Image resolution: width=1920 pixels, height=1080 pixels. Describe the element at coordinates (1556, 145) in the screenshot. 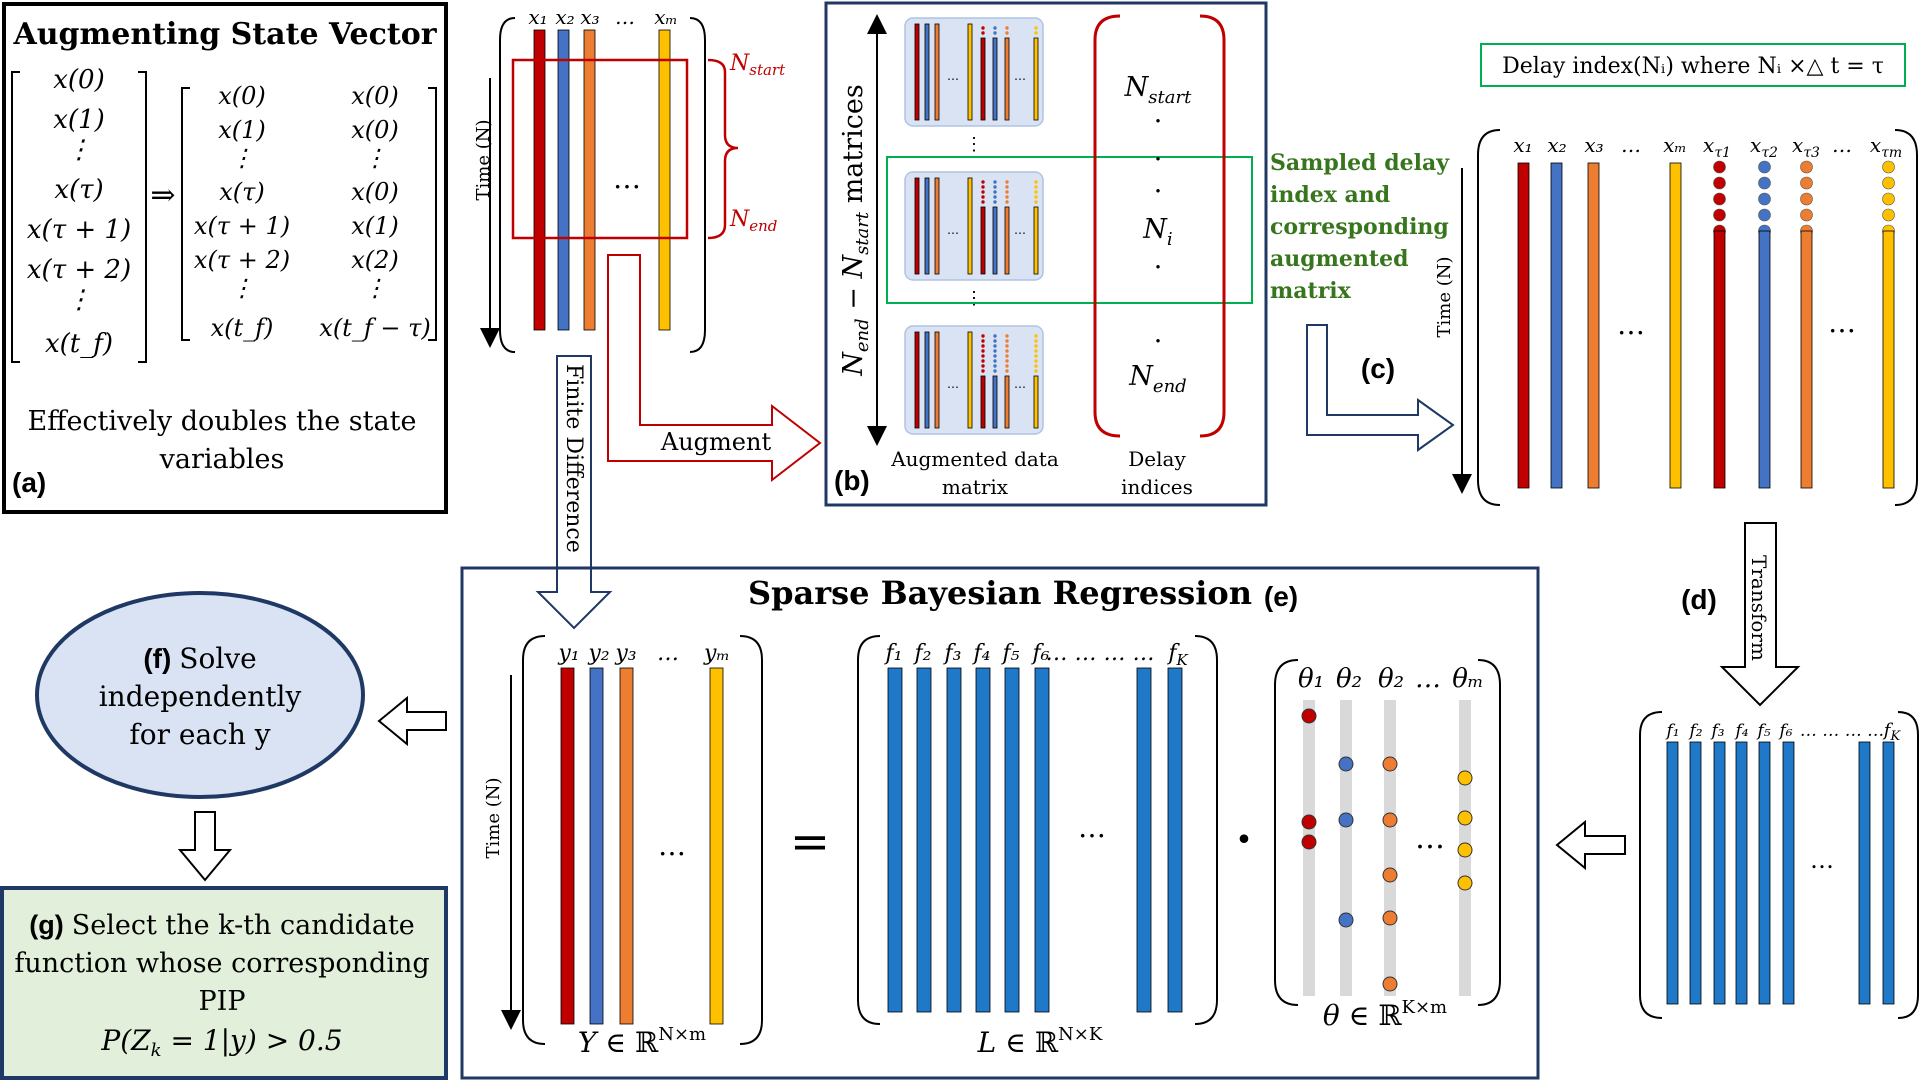

I see `panel-c-col-label: x₂` at that location.